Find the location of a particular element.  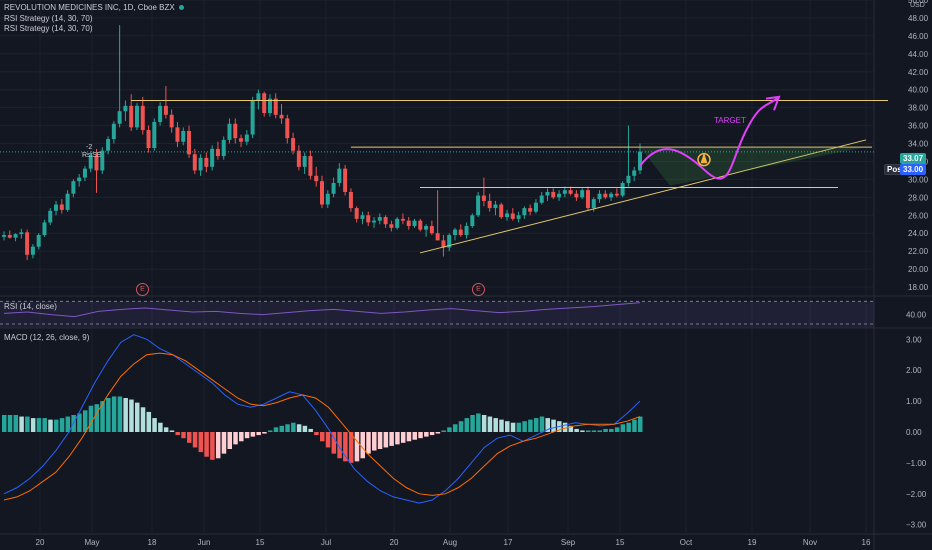

time-tick-label: 17 is located at coordinates (508, 542).